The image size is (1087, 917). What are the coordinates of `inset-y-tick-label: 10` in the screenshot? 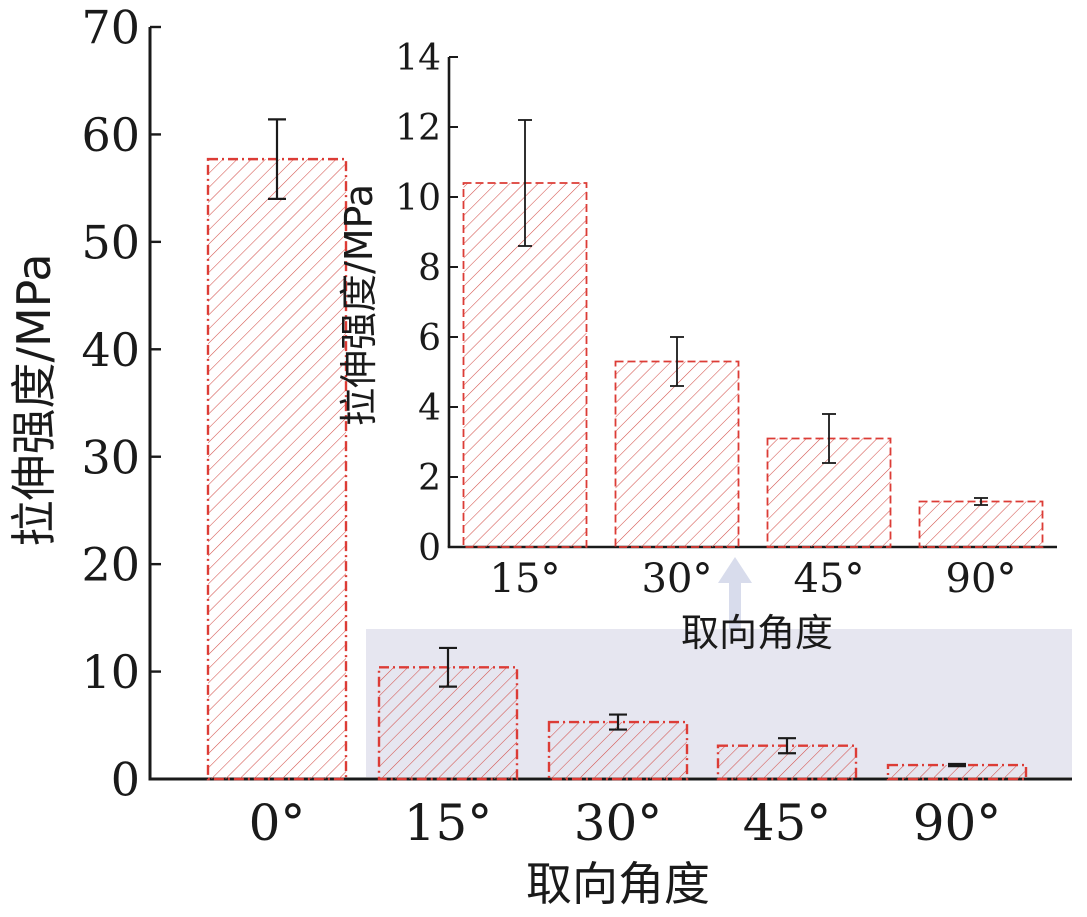 It's located at (418, 198).